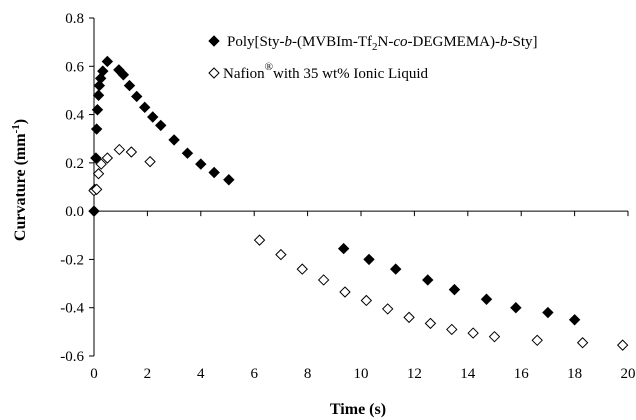  Describe the element at coordinates (325, 71) in the screenshot. I see `legend-label-nafion: Nafion®with 35 wt% Ionic Liquid` at that location.